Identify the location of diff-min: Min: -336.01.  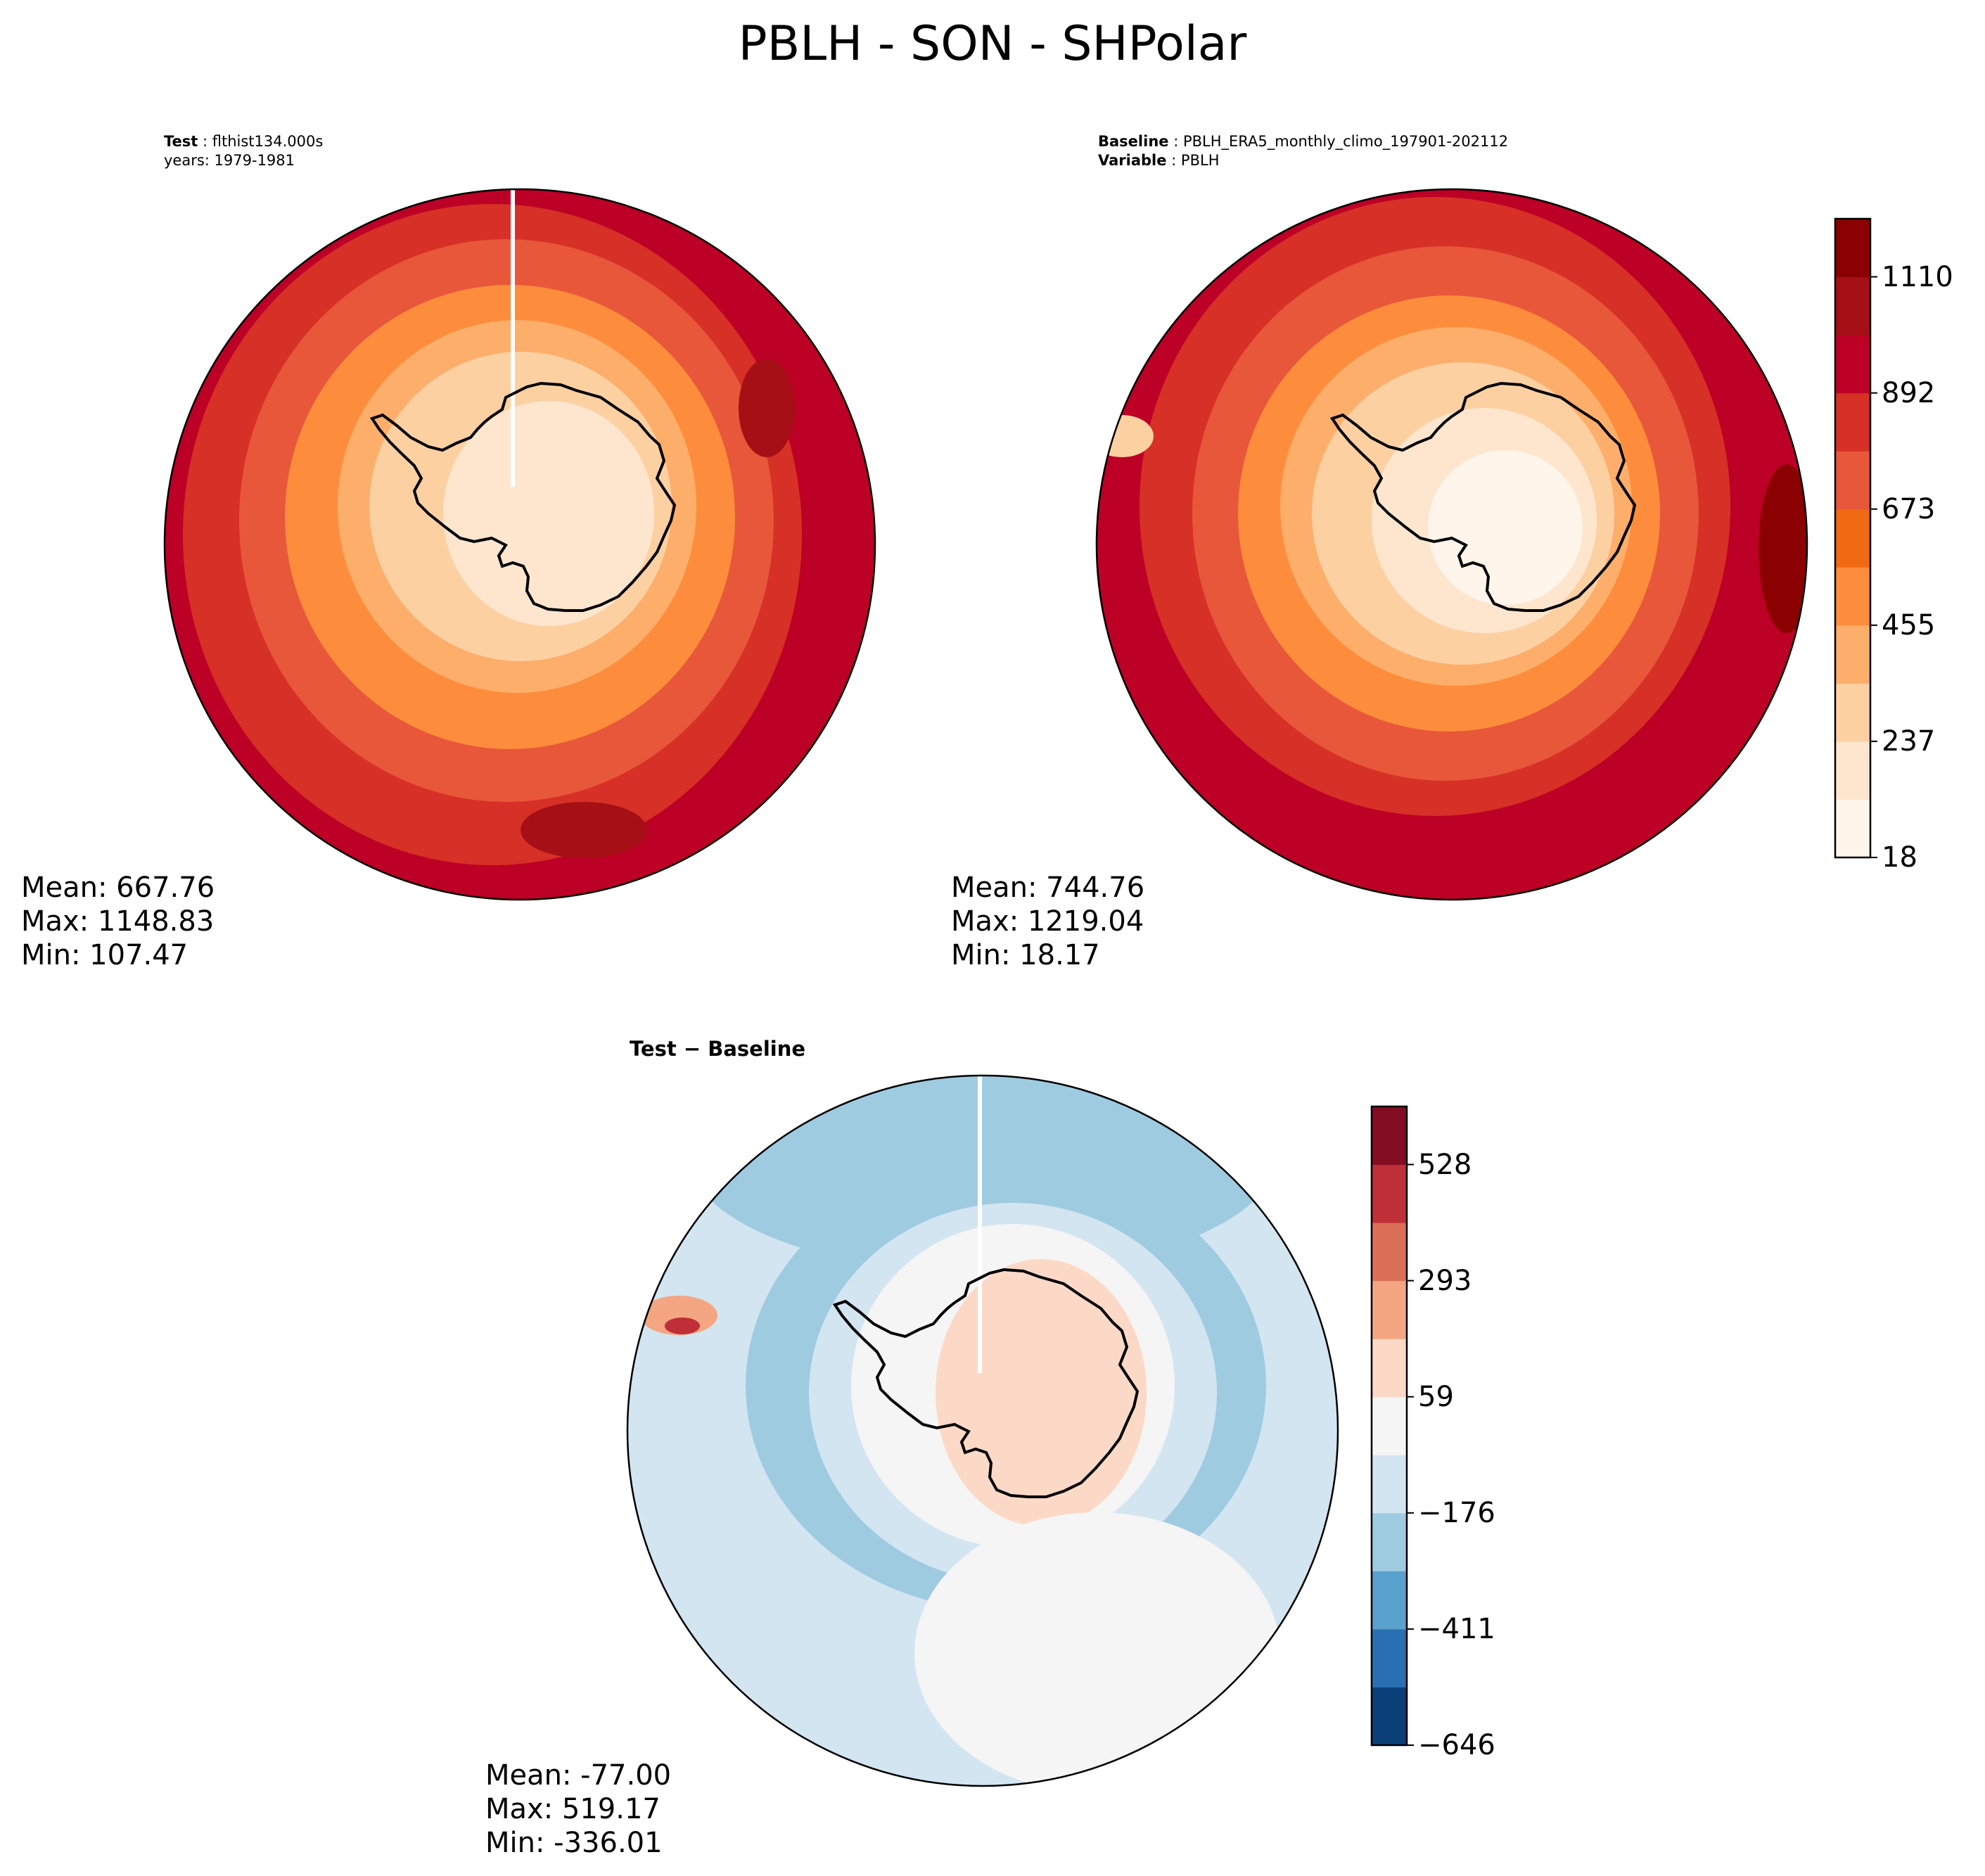
(574, 1843).